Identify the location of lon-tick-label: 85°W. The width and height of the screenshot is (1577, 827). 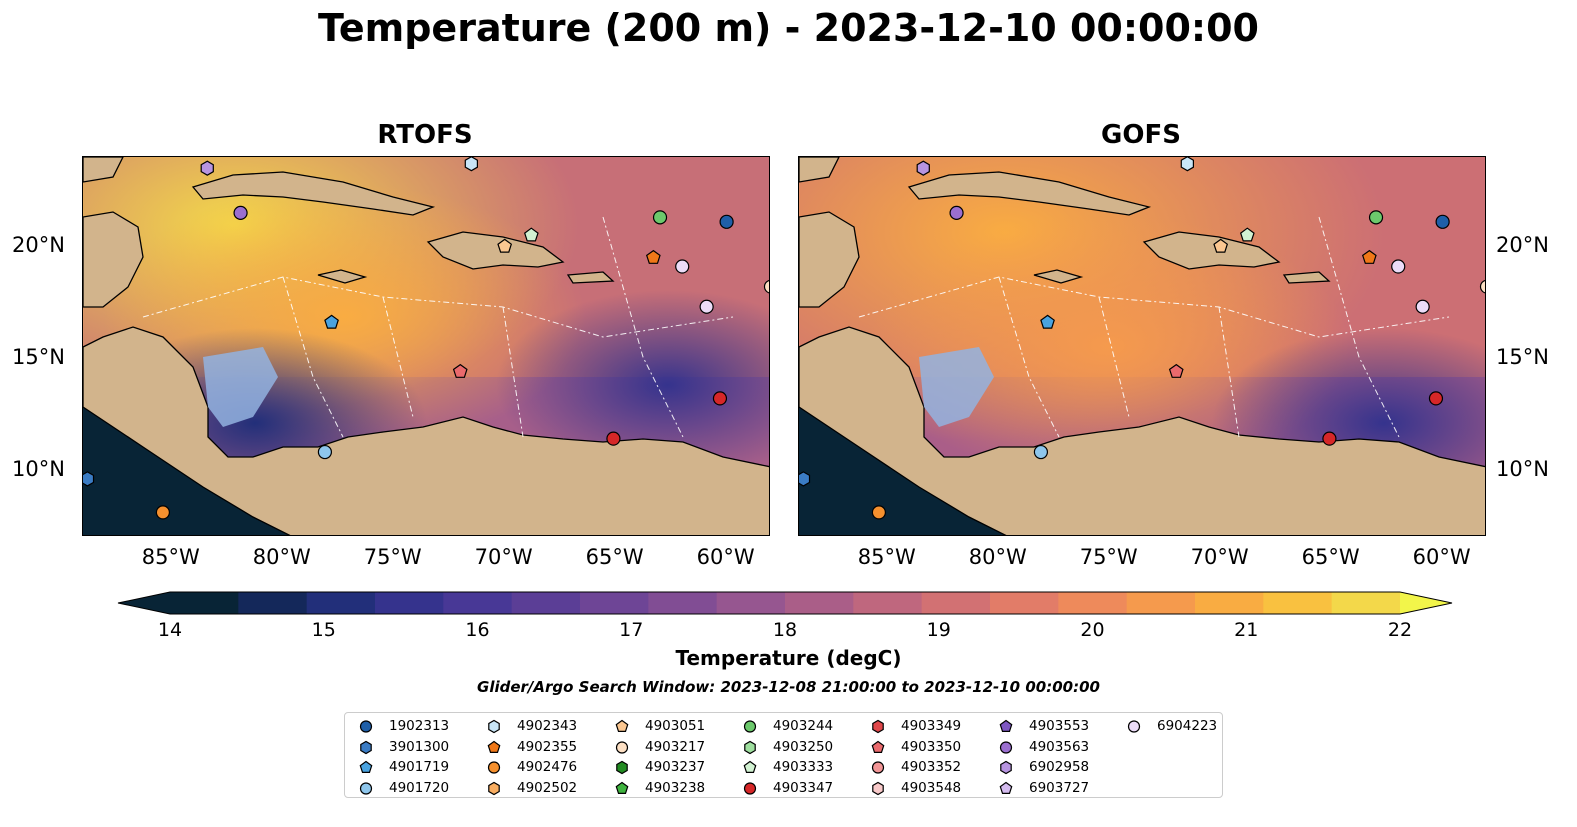
(886, 557).